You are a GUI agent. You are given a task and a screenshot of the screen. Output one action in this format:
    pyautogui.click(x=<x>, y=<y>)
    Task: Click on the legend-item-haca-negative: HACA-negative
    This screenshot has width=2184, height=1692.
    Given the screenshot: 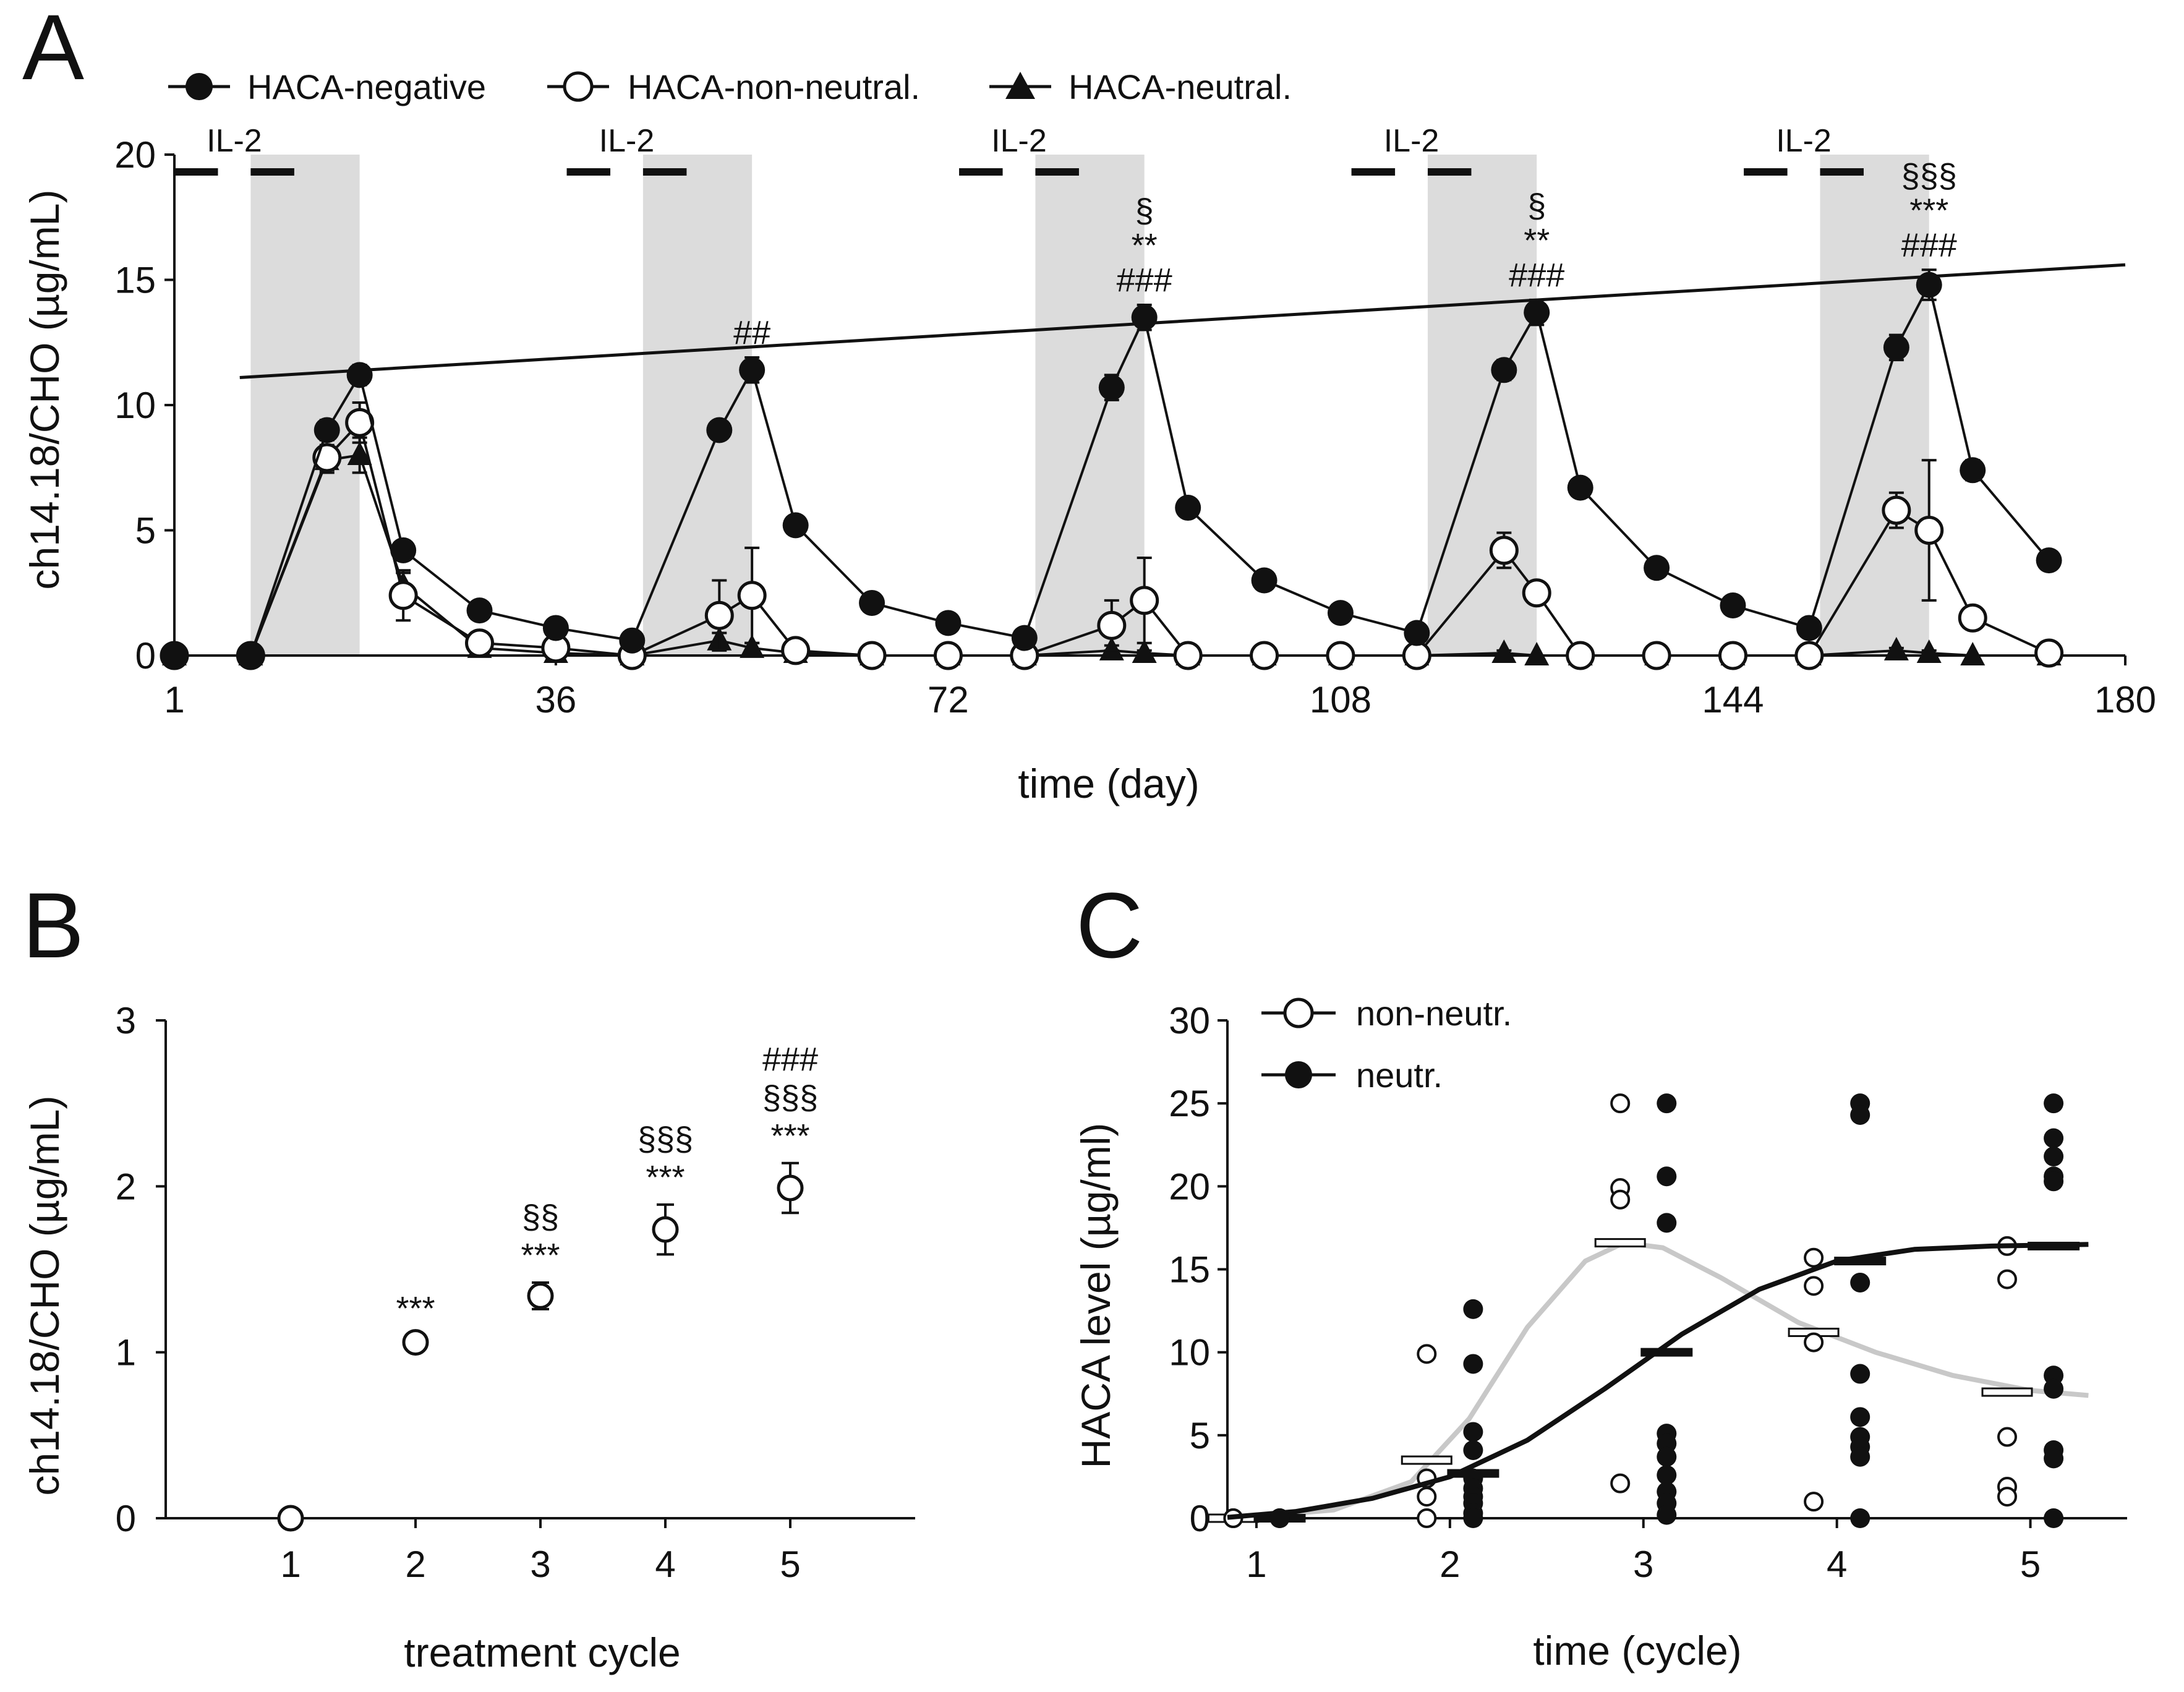 What is the action you would take?
    pyautogui.click(x=327, y=86)
    